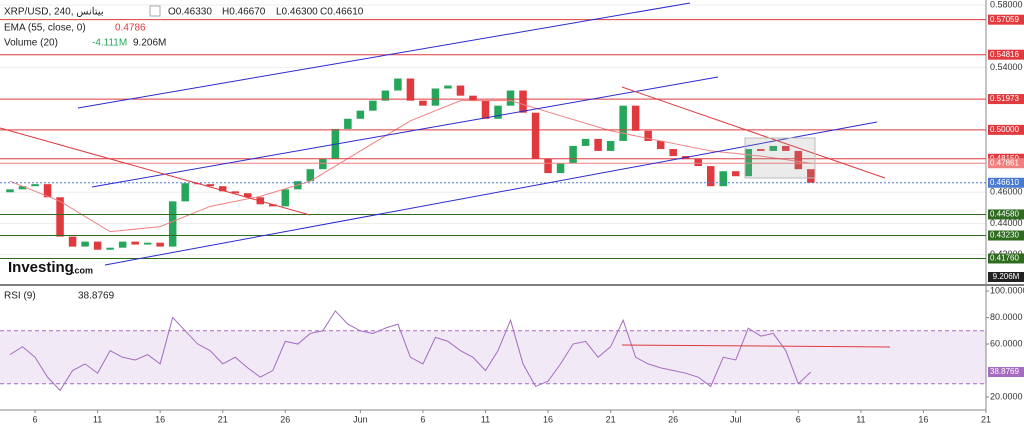 The width and height of the screenshot is (1024, 427). What do you see at coordinates (493, 357) in the screenshot?
I see `rsi-band` at bounding box center [493, 357].